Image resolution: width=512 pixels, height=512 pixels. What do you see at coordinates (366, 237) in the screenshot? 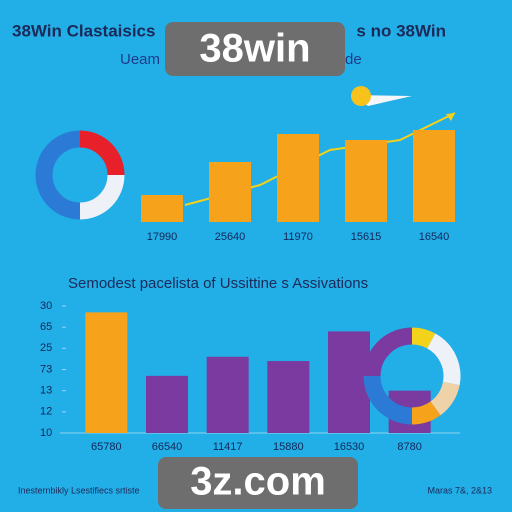
I see `x-tick-label: 15615` at bounding box center [366, 237].